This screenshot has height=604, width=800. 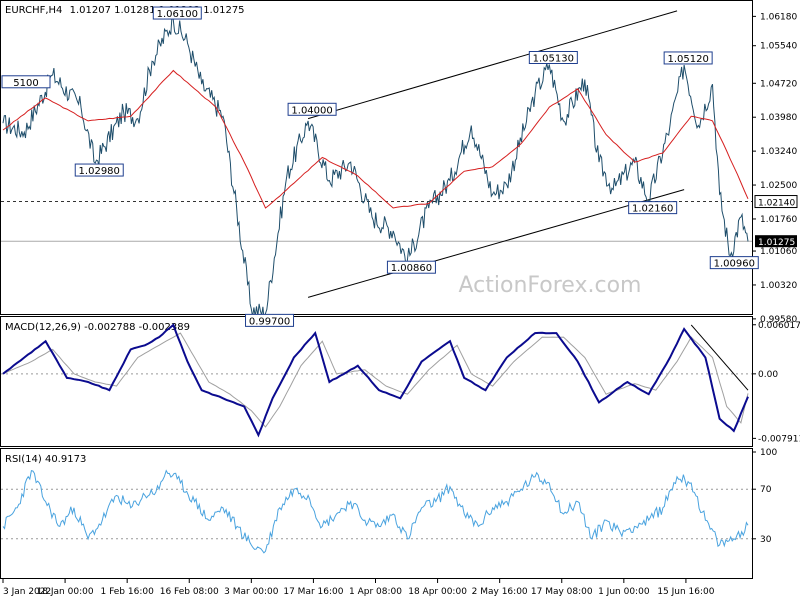 I want to click on rsi-y-tick-label: 70, so click(x=766, y=490).